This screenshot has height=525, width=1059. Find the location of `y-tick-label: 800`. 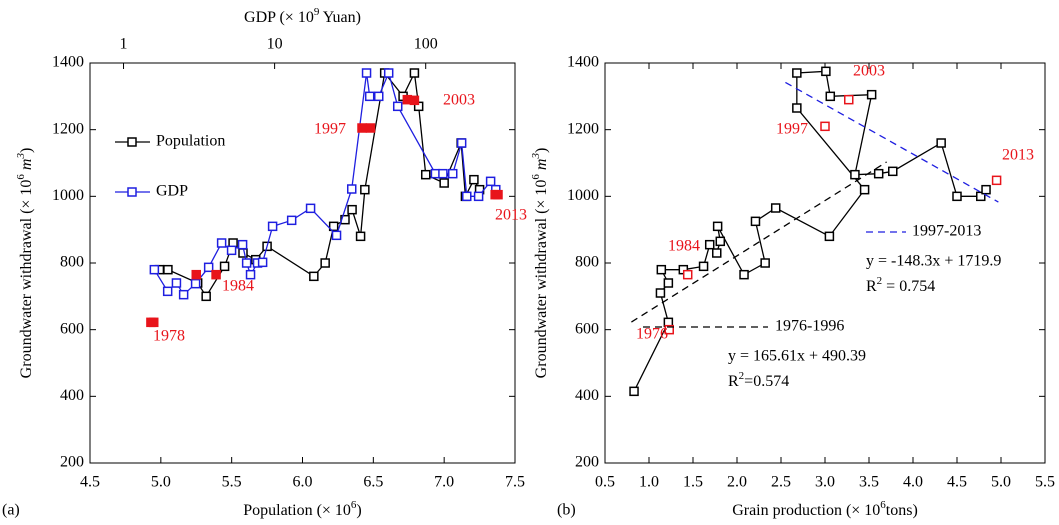

y-tick-label: 800 is located at coordinates (72, 262).